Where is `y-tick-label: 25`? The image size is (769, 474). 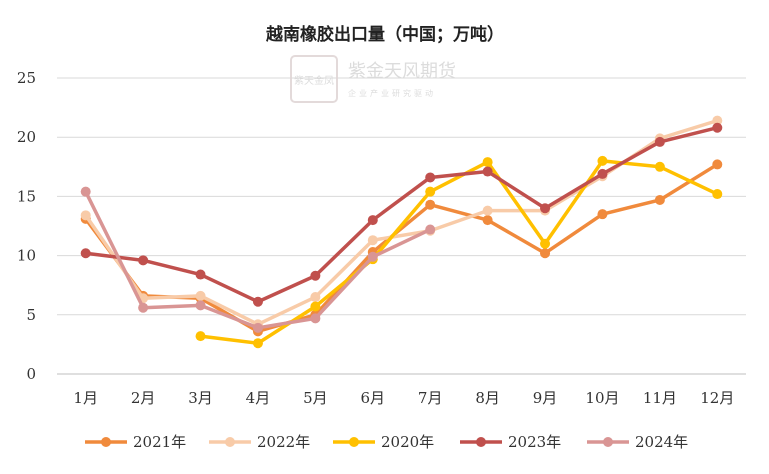 y-tick-label: 25 is located at coordinates (26, 78).